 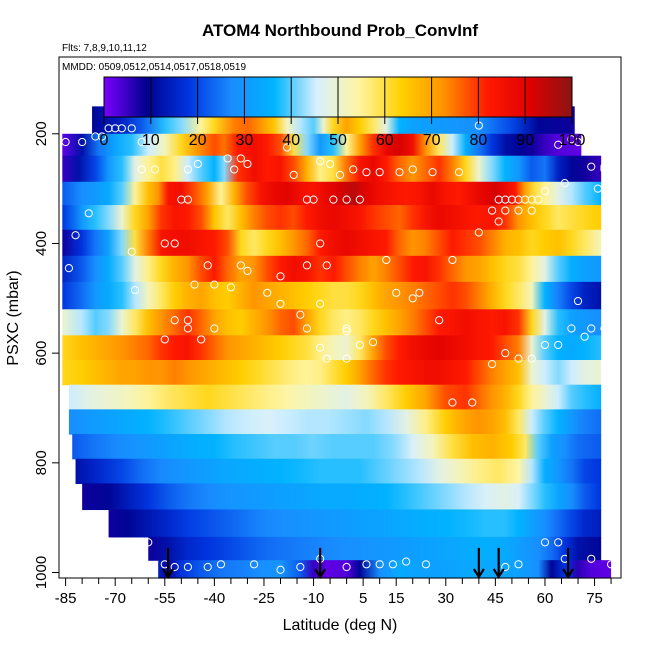 I want to click on colorbar: 0 10 20 30 40 50 60 70 80 90 100, so click(x=342, y=112).